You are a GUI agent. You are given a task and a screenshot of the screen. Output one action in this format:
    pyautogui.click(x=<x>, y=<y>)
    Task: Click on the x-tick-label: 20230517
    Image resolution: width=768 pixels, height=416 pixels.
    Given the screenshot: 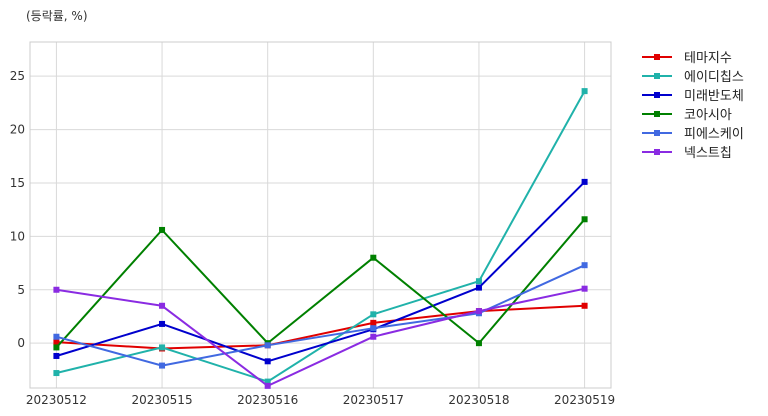 What is the action you would take?
    pyautogui.click(x=373, y=400)
    